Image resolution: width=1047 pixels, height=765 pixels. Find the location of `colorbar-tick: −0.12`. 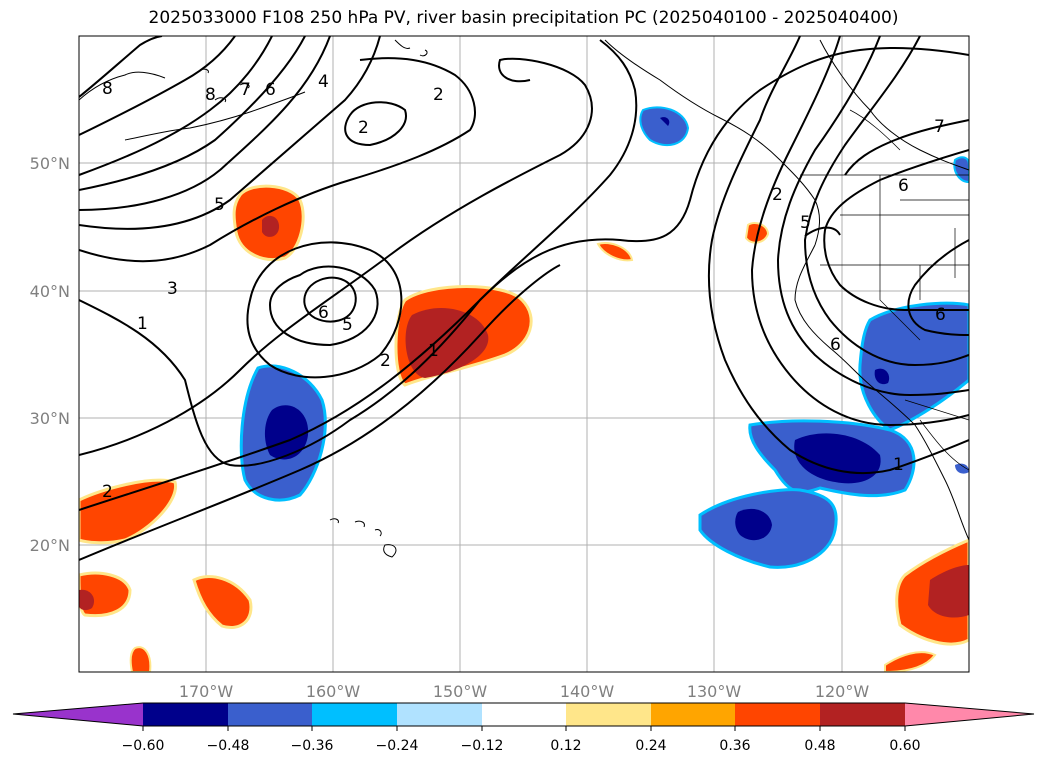

colorbar-tick: −0.12 is located at coordinates (482, 746).